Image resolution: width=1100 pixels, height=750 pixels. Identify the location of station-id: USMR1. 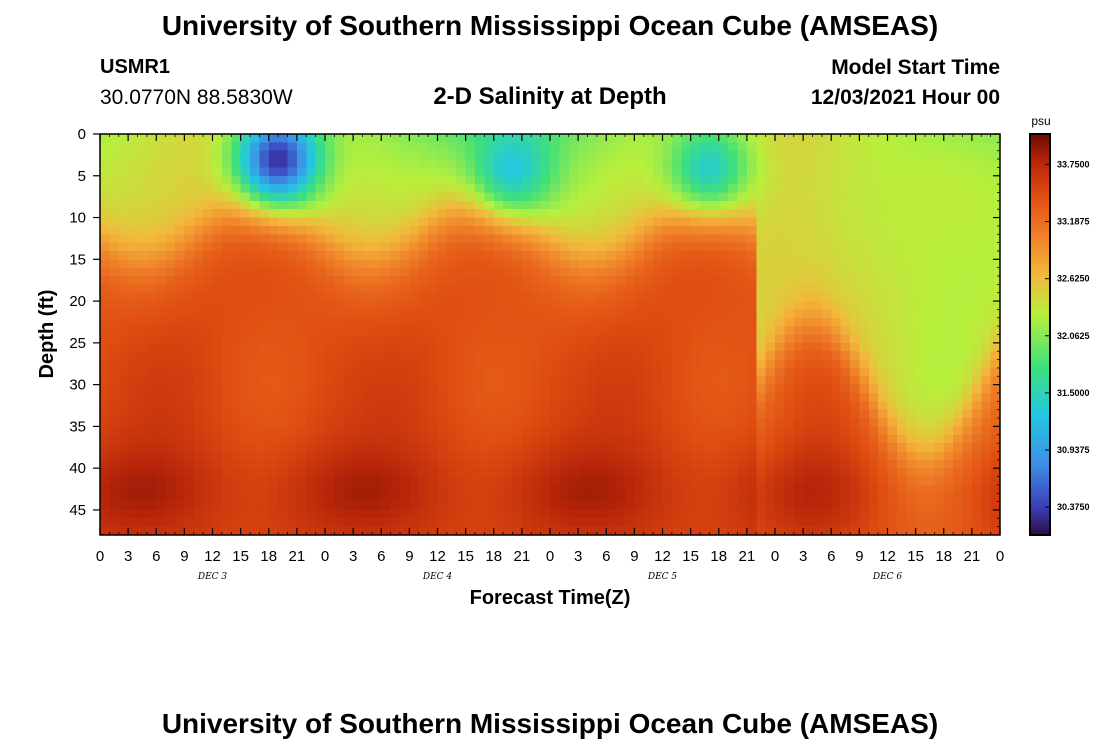
(135, 67).